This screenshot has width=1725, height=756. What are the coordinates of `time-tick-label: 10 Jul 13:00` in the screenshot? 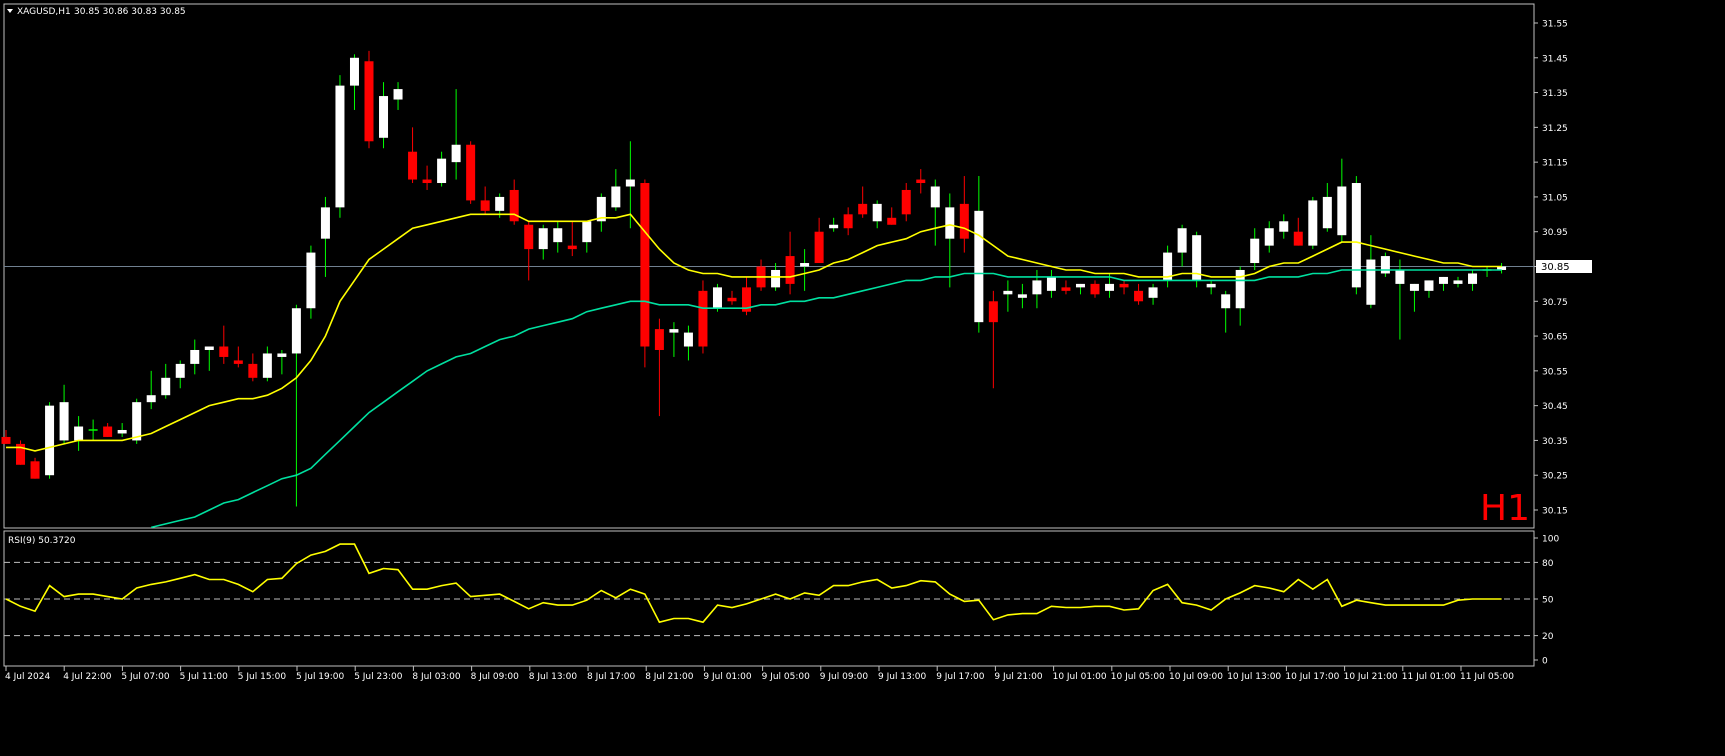 It's located at (1254, 677).